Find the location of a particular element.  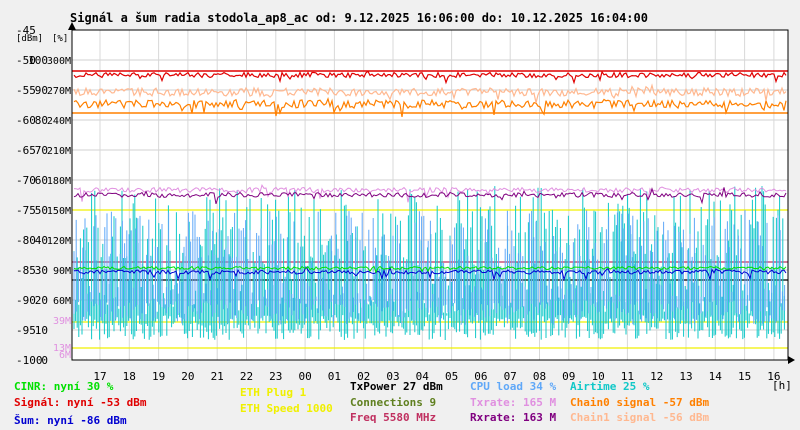

dbm-tick-label: -60 is located at coordinates (26, 120).